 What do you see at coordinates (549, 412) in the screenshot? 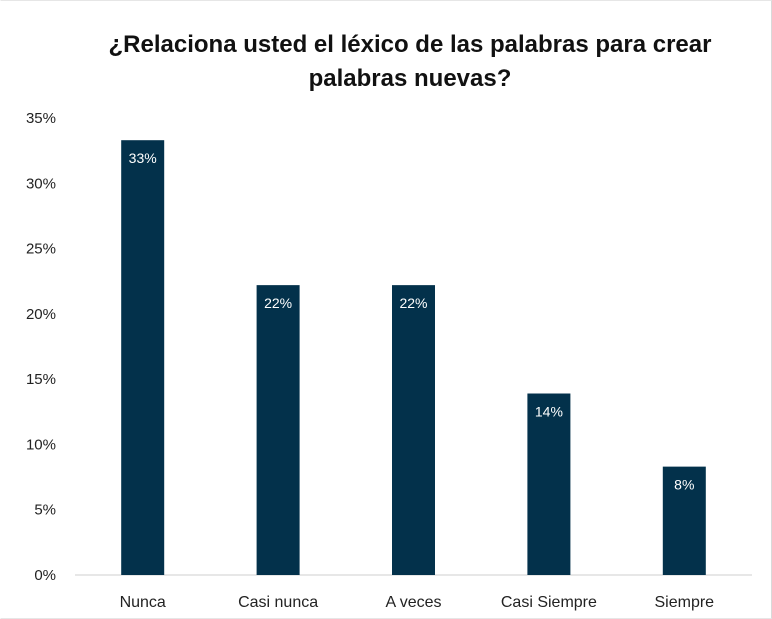
I see `data-label: 14%` at bounding box center [549, 412].